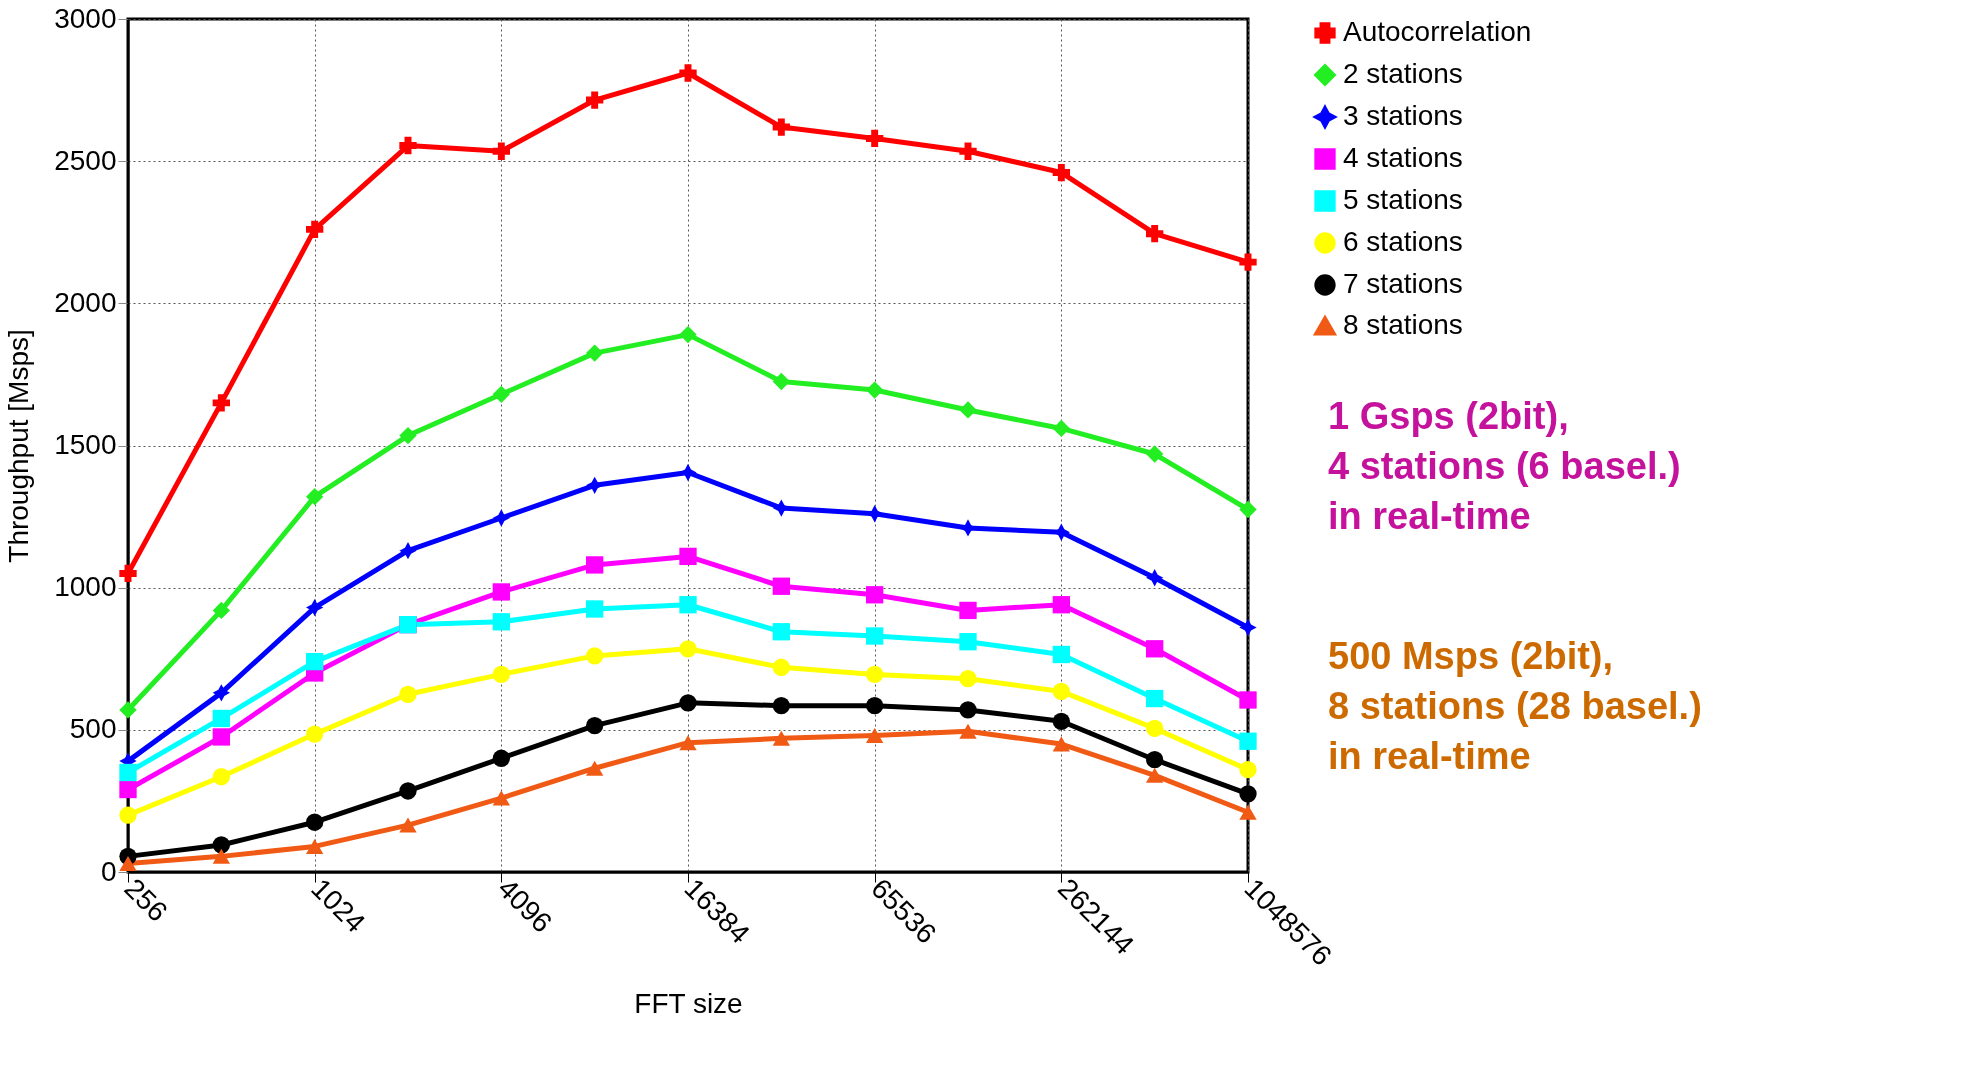 This screenshot has height=1089, width=1970. What do you see at coordinates (1403, 73) in the screenshot?
I see `legend-label: 2 stations` at bounding box center [1403, 73].